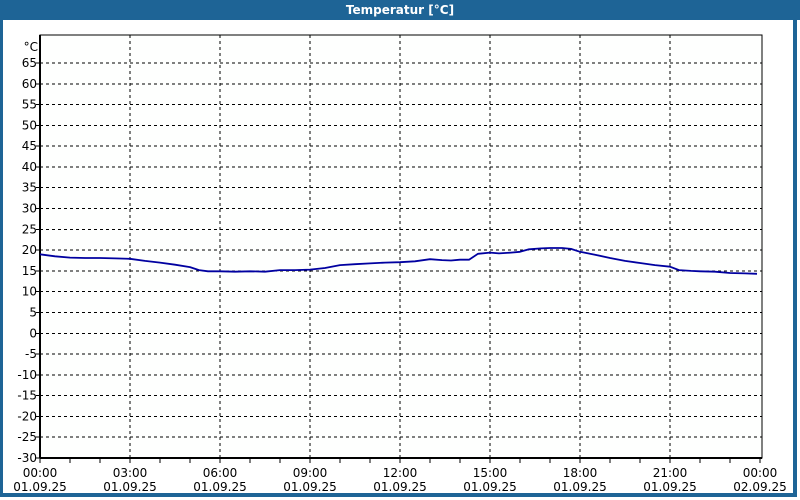  What do you see at coordinates (29, 271) in the screenshot?
I see `y-tick-label: 15` at bounding box center [29, 271].